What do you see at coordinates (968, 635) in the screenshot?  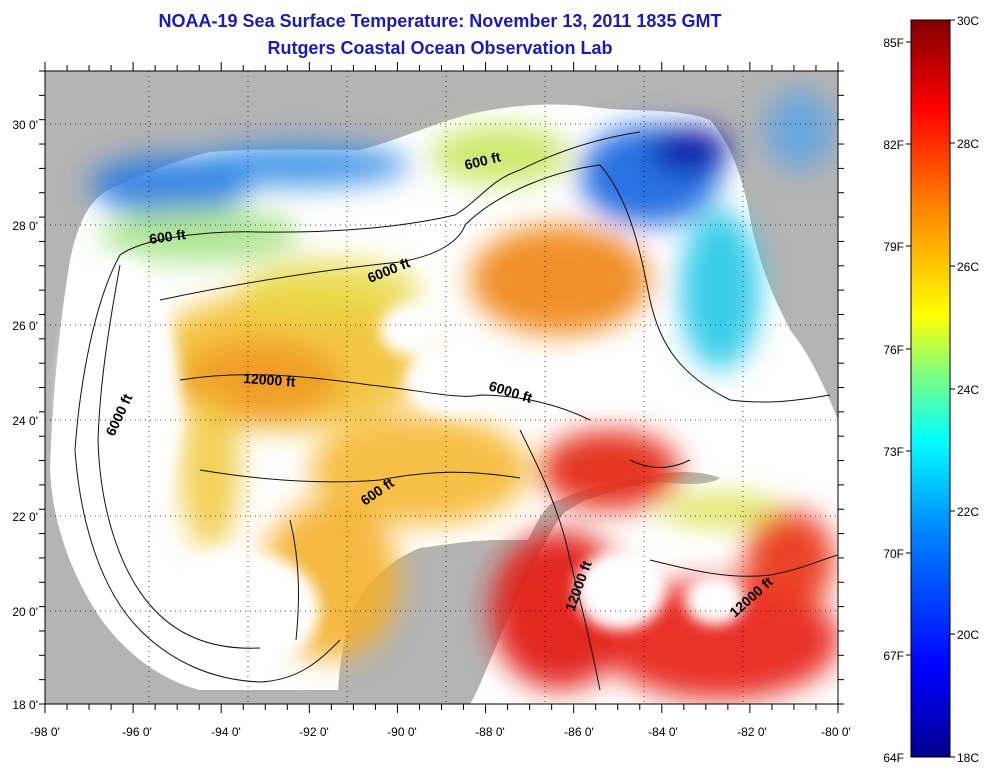 I see `colorbar-label-c: 20C` at bounding box center [968, 635].